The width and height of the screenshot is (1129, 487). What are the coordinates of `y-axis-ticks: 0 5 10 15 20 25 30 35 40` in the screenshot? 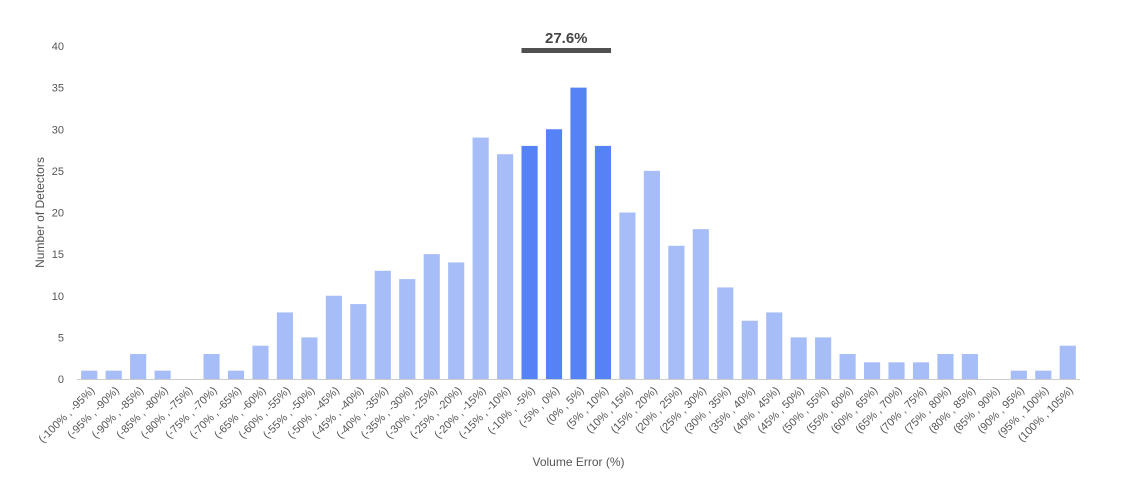 It's located at (58, 213).